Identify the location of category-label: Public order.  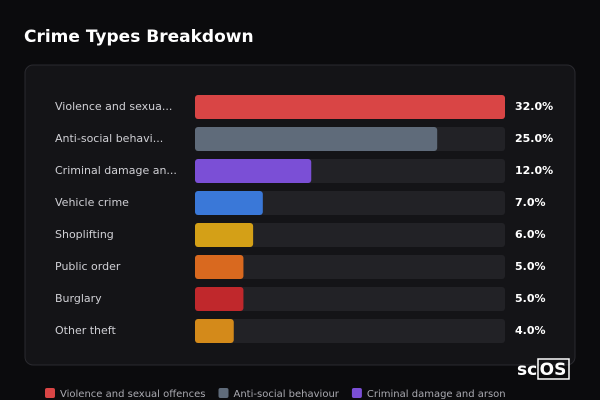
(88, 266).